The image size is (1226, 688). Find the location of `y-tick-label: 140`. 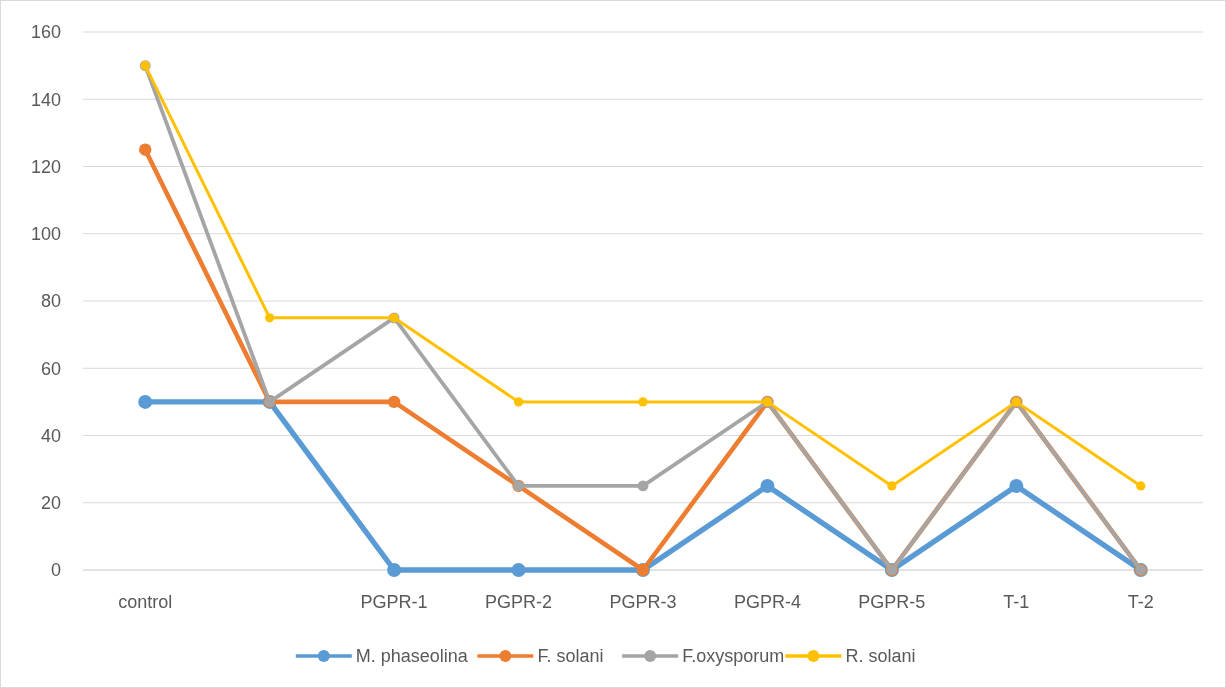

y-tick-label: 140 is located at coordinates (45, 99).